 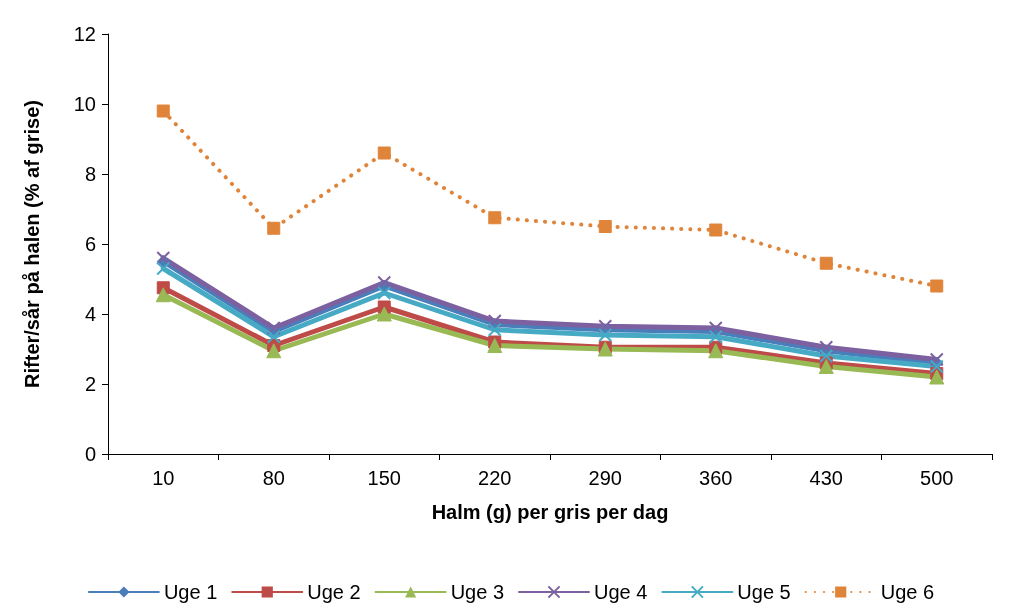 I want to click on x-tick-label: 150, so click(x=384, y=478).